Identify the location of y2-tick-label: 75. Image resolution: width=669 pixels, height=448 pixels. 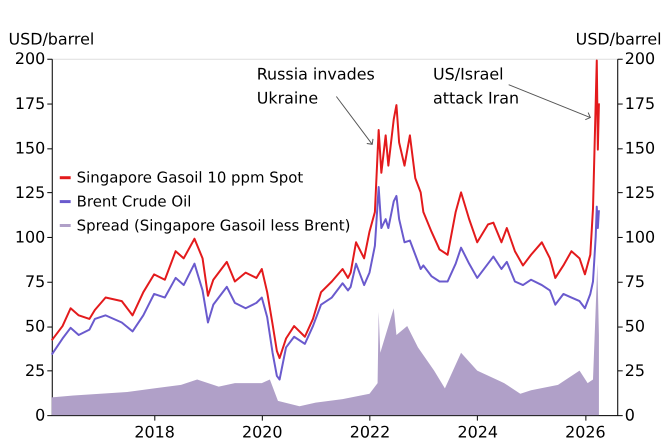
(634, 281).